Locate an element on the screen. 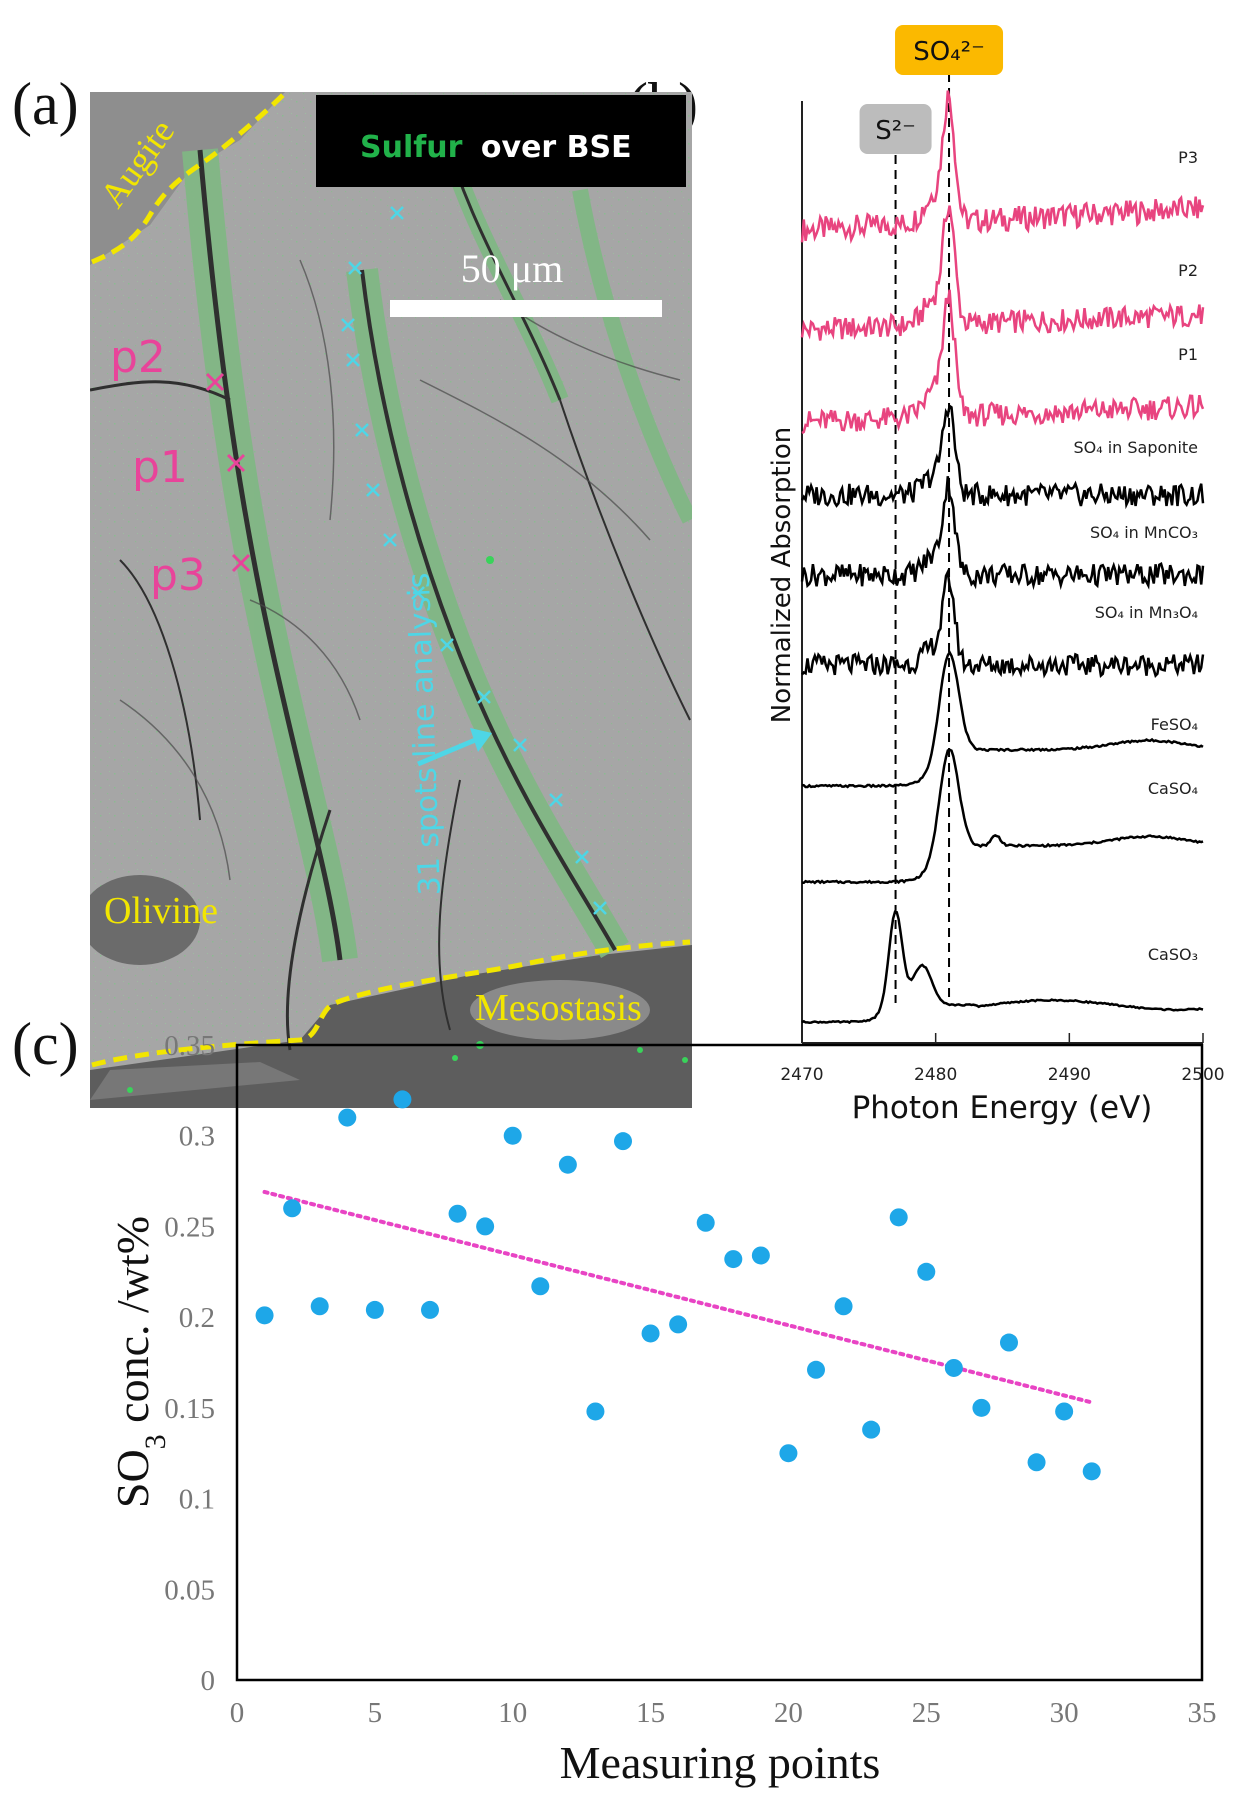 This screenshot has width=1250, height=1793. point-marker-p3 is located at coordinates (241, 563).